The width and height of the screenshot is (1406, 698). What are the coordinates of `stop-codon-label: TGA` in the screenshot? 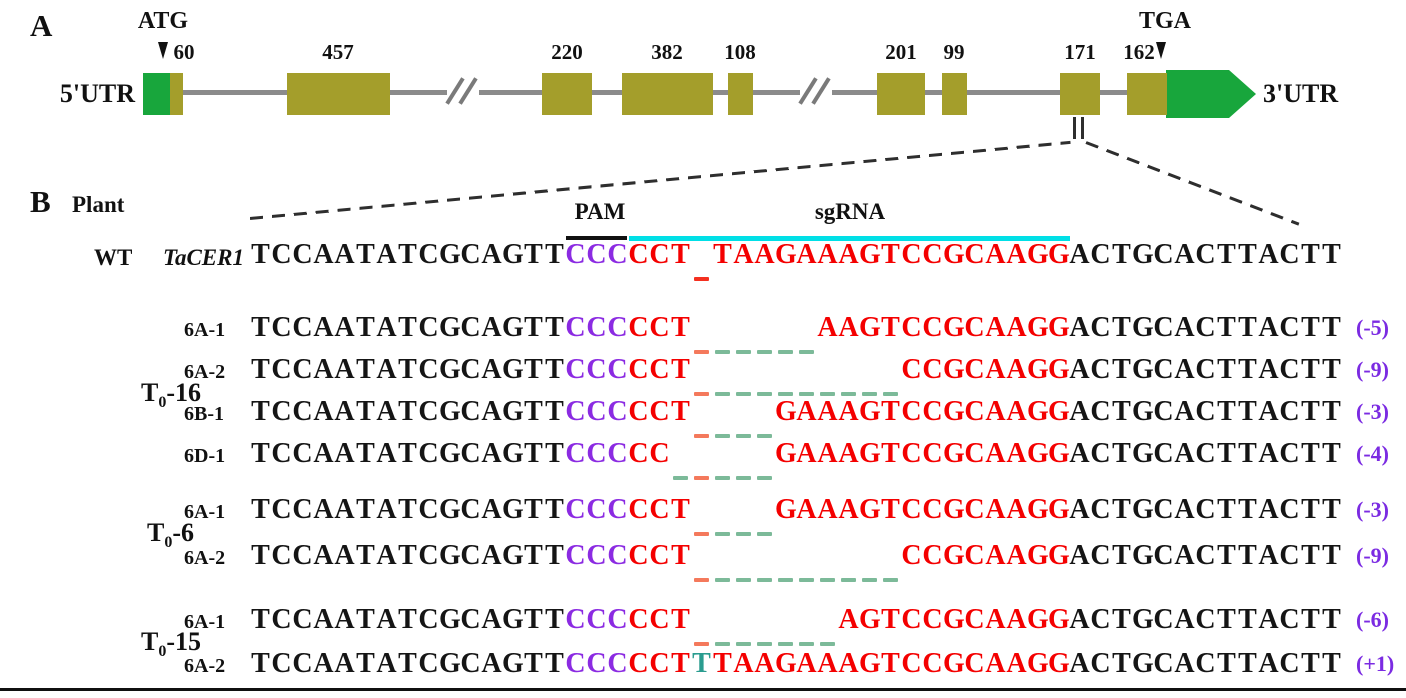 It's located at (1164, 21).